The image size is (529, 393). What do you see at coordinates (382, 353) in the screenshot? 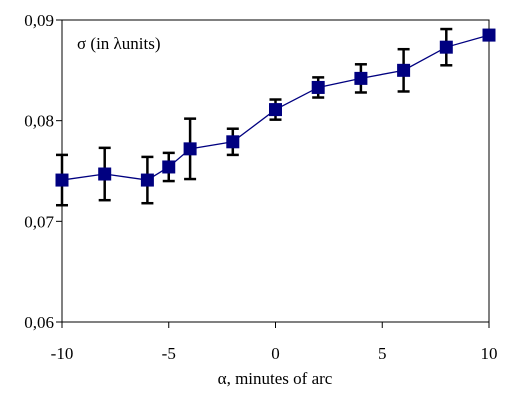
I see `x-tick-label: 5` at bounding box center [382, 353].